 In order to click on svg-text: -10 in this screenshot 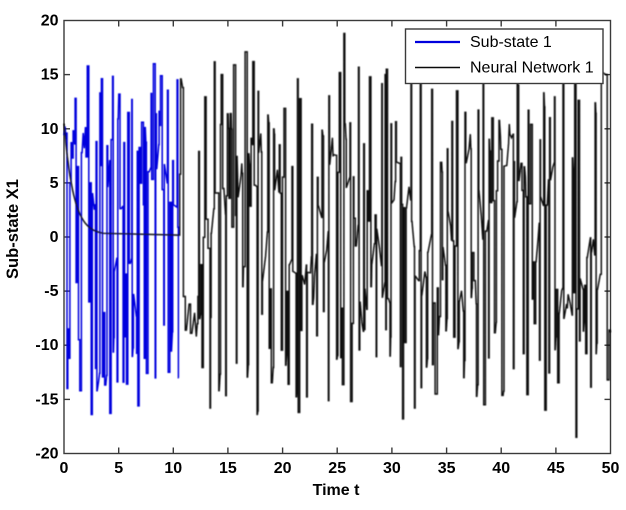, I will do `click(46, 345)`.